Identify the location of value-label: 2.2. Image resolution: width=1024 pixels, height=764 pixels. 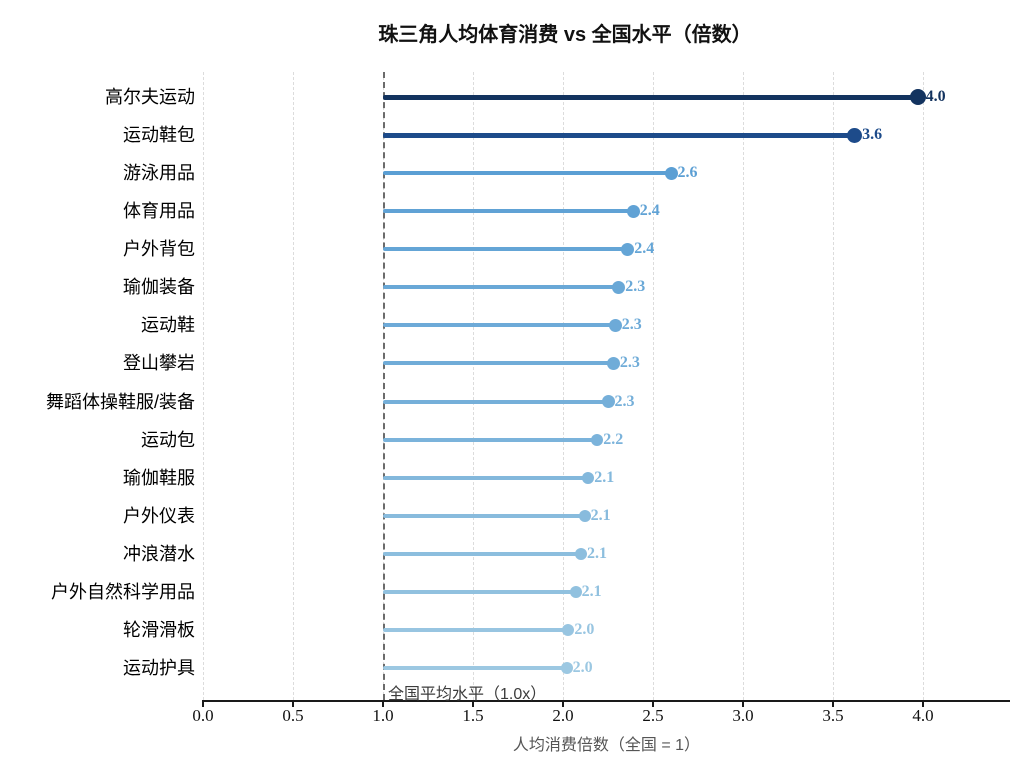
(613, 439).